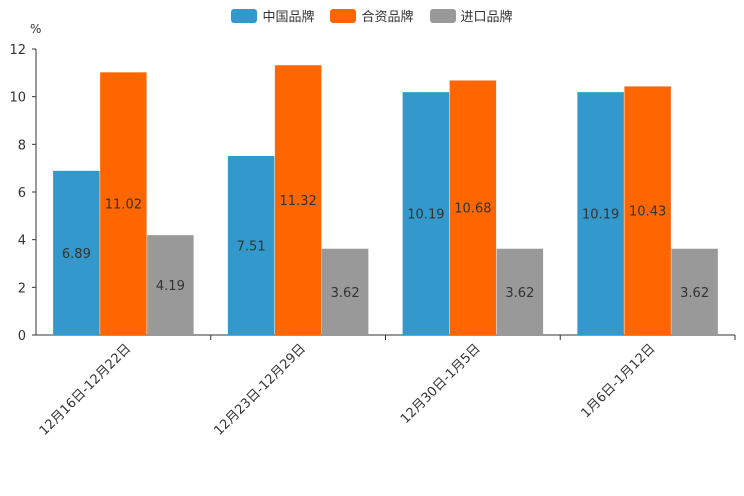  I want to click on y-tick-label-1: 2, so click(22, 288).